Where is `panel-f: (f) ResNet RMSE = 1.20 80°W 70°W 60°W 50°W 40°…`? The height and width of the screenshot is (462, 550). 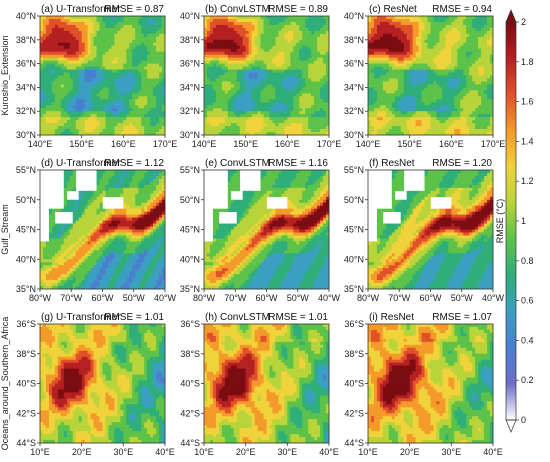
panel-f: (f) ResNet RMSE = 1.20 80°W 70°W 60°W 50°W 40°… is located at coordinates (424, 230).